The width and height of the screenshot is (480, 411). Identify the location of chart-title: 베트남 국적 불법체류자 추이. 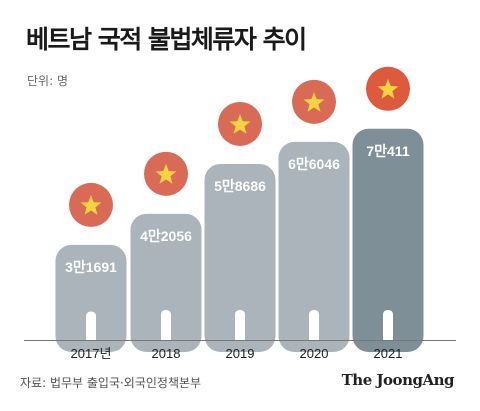
(166, 39).